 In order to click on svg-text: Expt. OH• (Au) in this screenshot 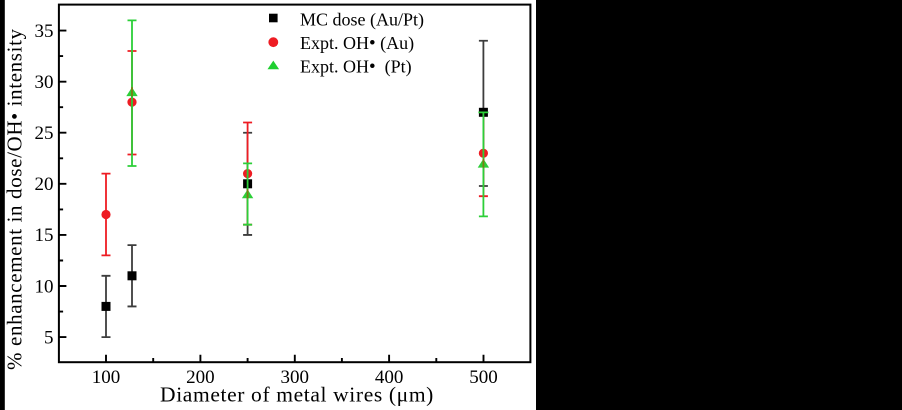, I will do `click(357, 43)`.